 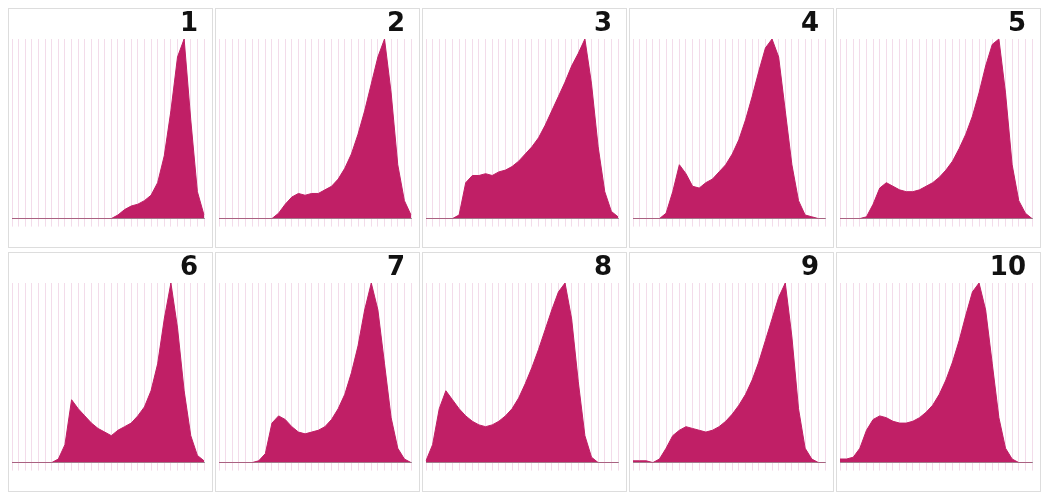 I want to click on chart-title: 3, so click(x=602, y=21).